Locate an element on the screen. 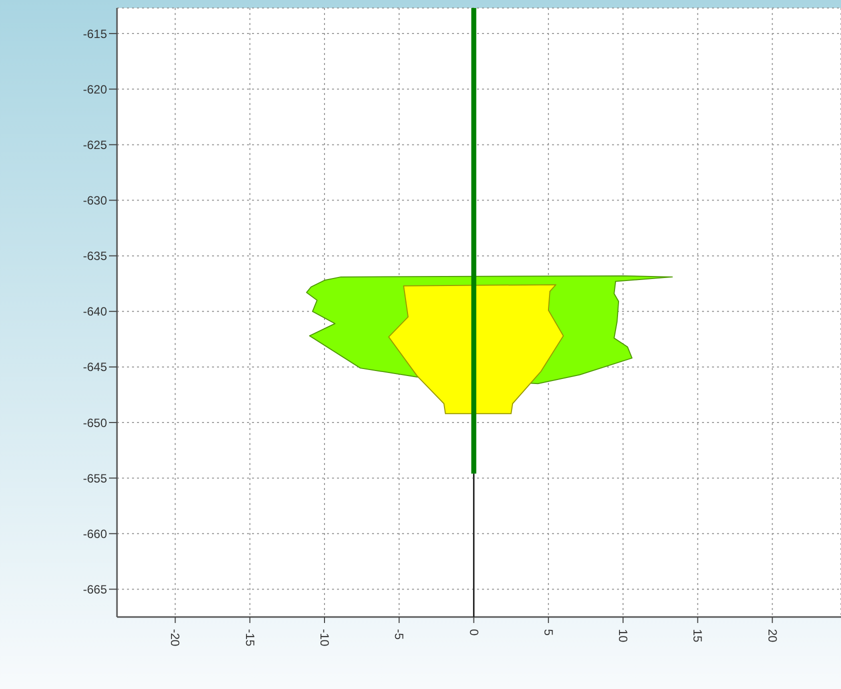  y-tick-label: -645 is located at coordinates (95, 367).